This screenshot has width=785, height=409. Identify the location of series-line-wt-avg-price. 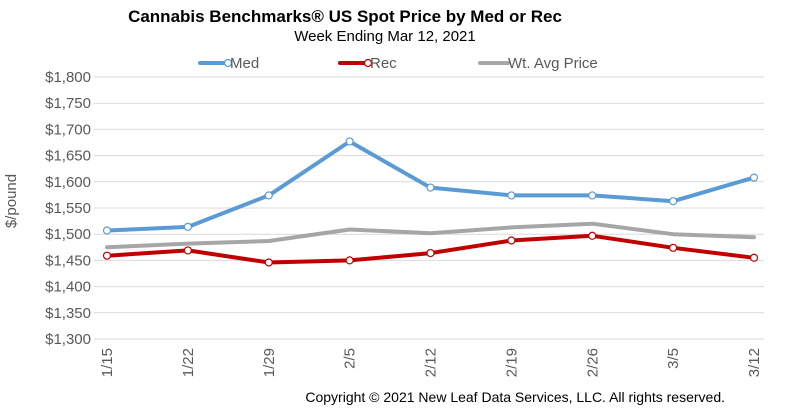
(430, 235).